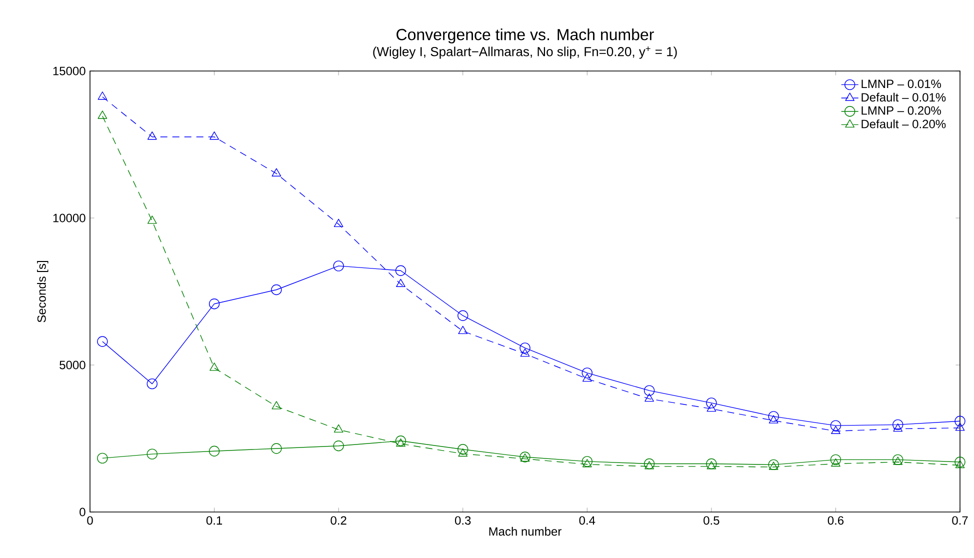 The image size is (974, 558). Describe the element at coordinates (90, 520) in the screenshot. I see `x-tick-label: 0` at that location.